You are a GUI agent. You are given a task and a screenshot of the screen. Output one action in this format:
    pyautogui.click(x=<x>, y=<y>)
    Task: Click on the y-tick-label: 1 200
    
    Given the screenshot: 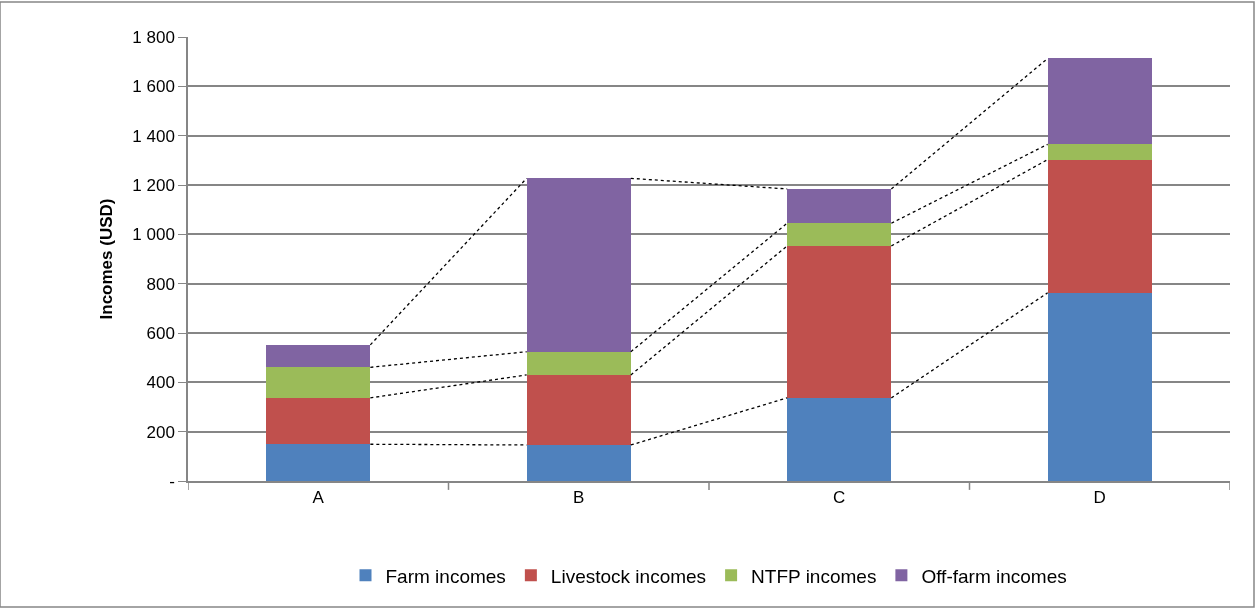 What is the action you would take?
    pyautogui.click(x=153, y=185)
    